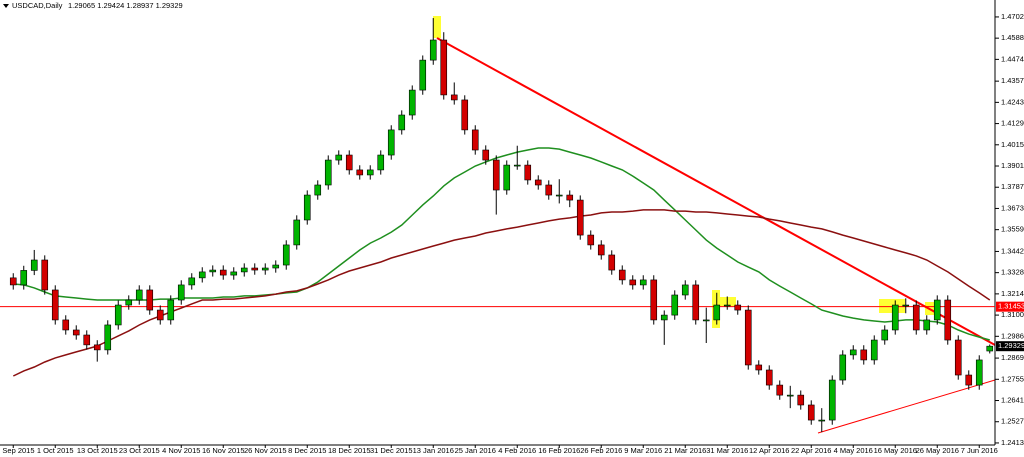 The height and width of the screenshot is (457, 1024). Describe the element at coordinates (1012, 37) in the screenshot. I see `y-tick-label: 1.45880` at that location.